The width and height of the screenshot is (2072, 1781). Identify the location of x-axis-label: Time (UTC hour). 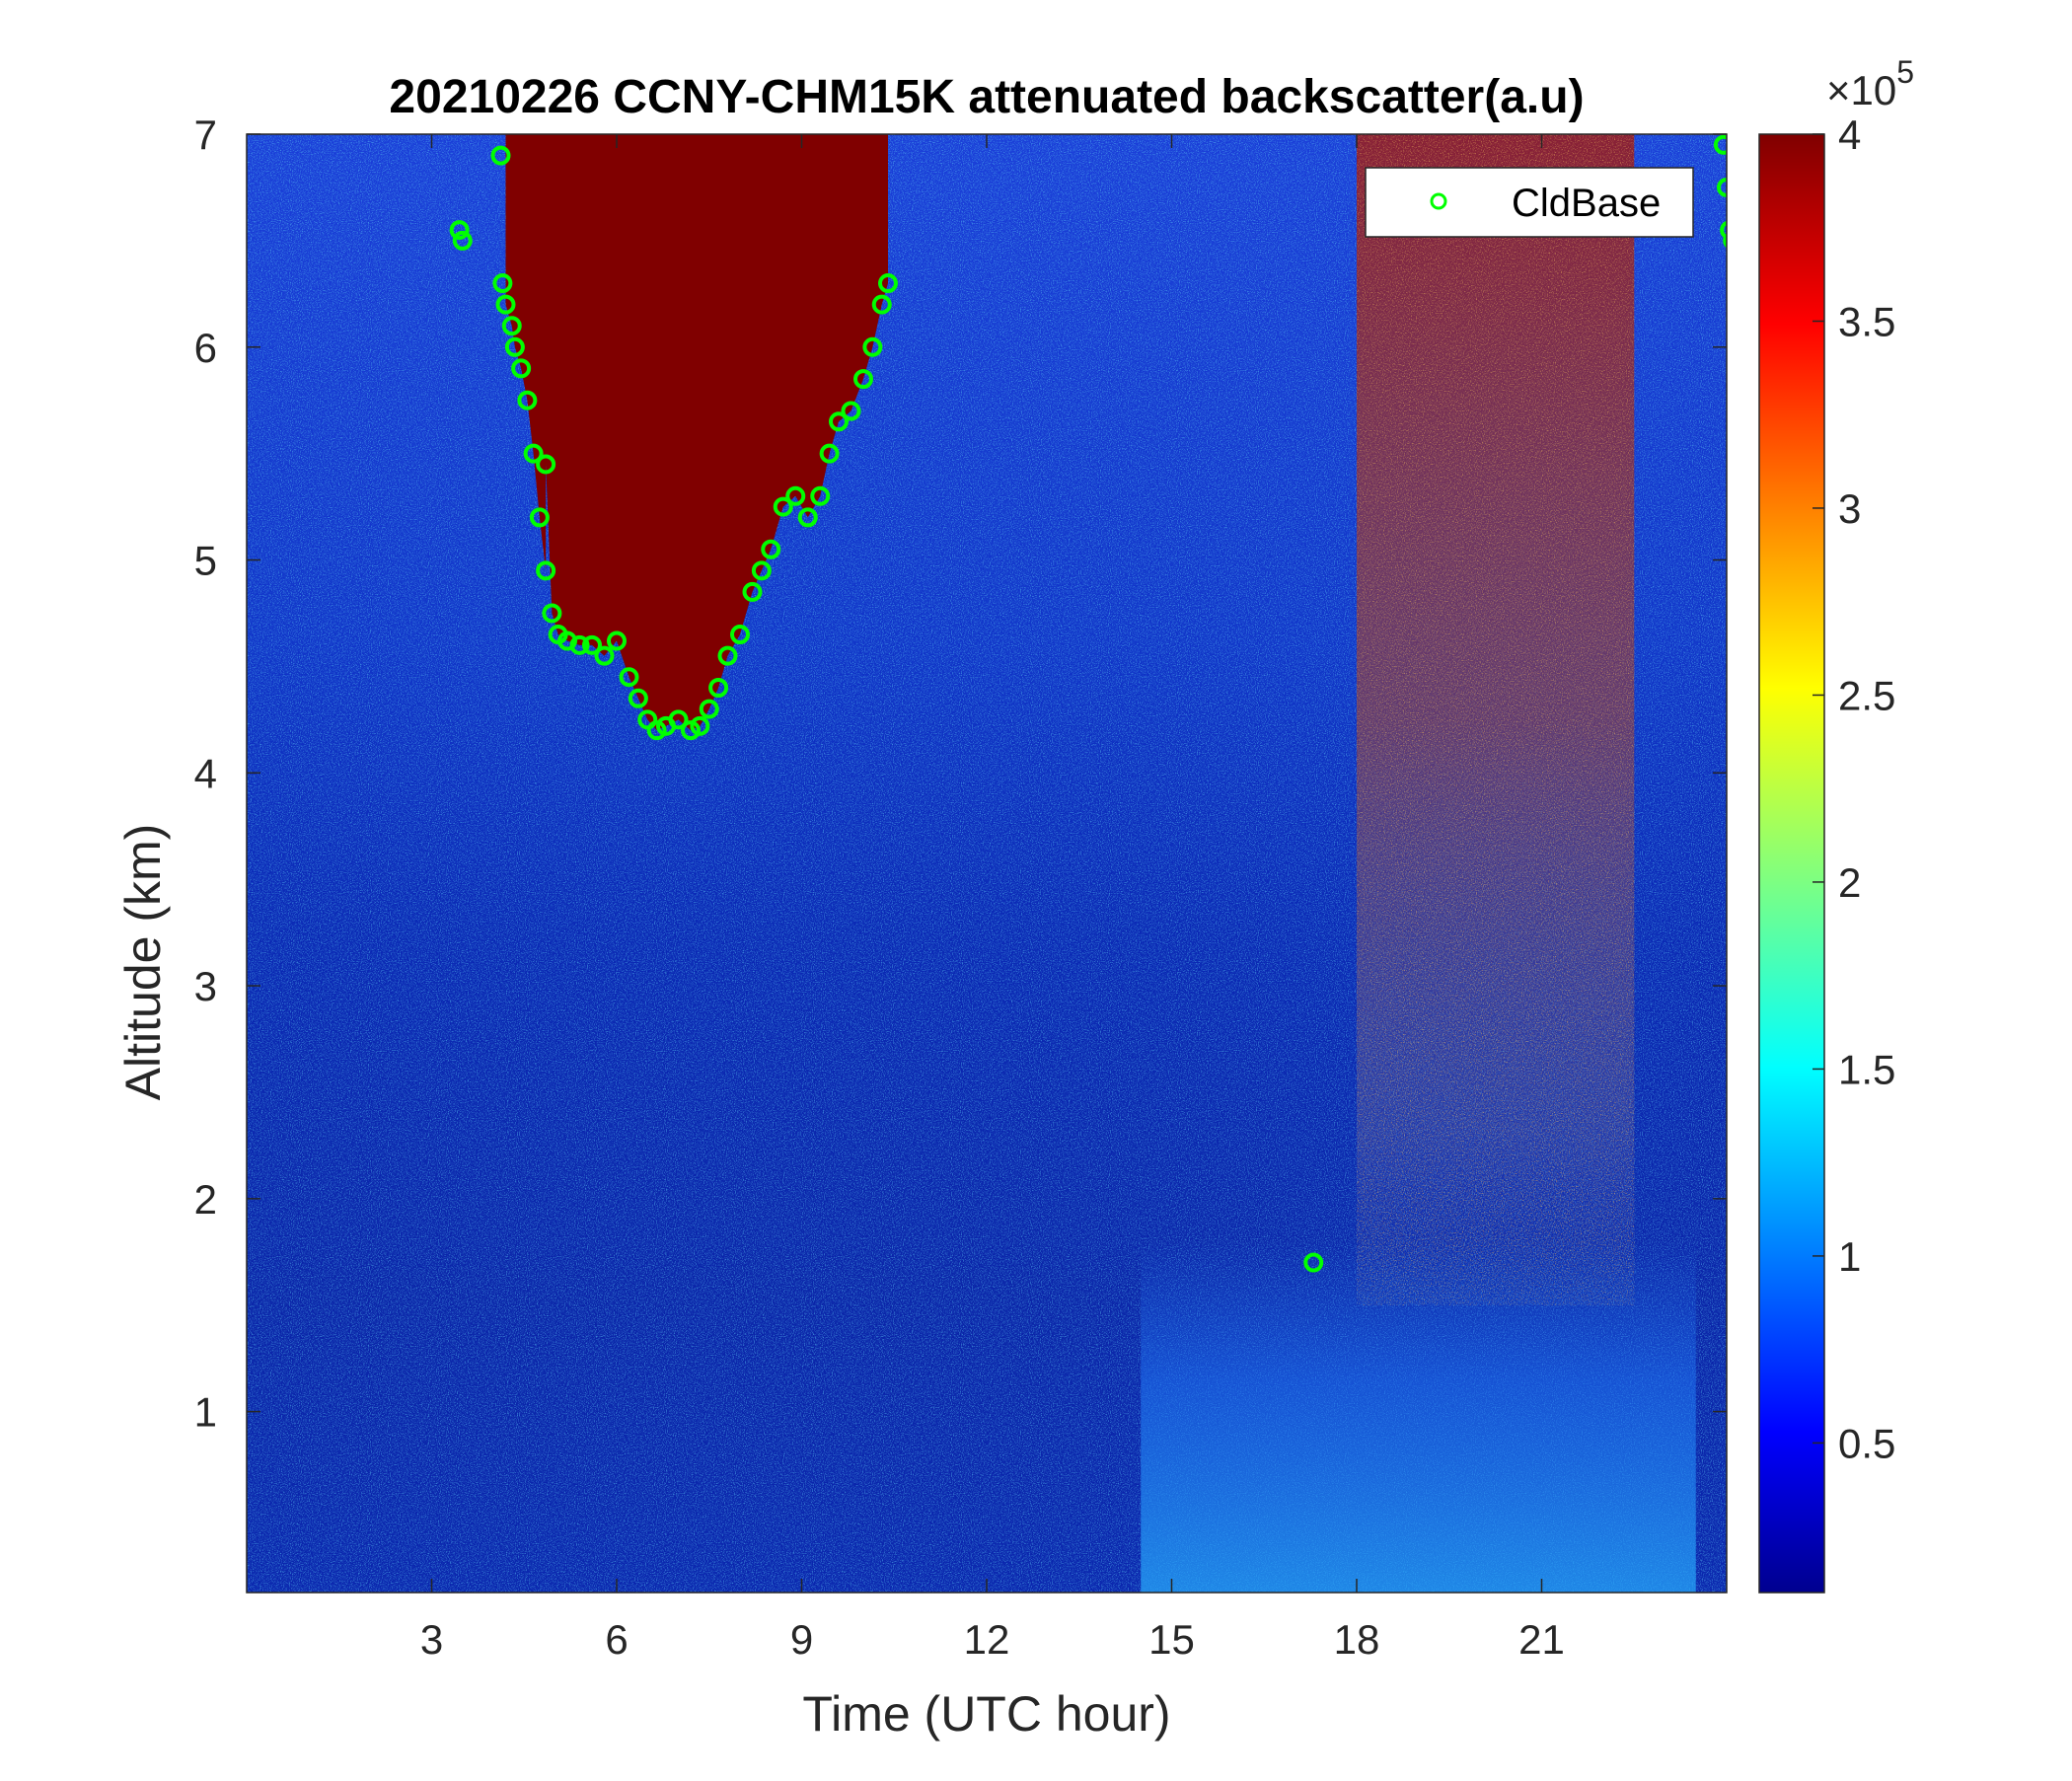
(986, 1714).